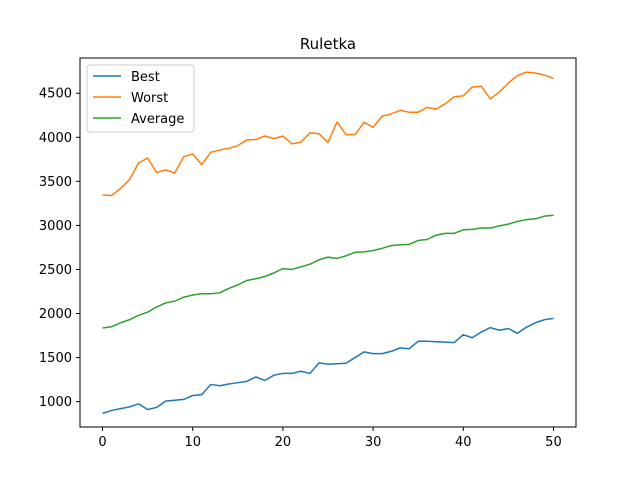  What do you see at coordinates (463, 442) in the screenshot?
I see `x-tick-label: 40` at bounding box center [463, 442].